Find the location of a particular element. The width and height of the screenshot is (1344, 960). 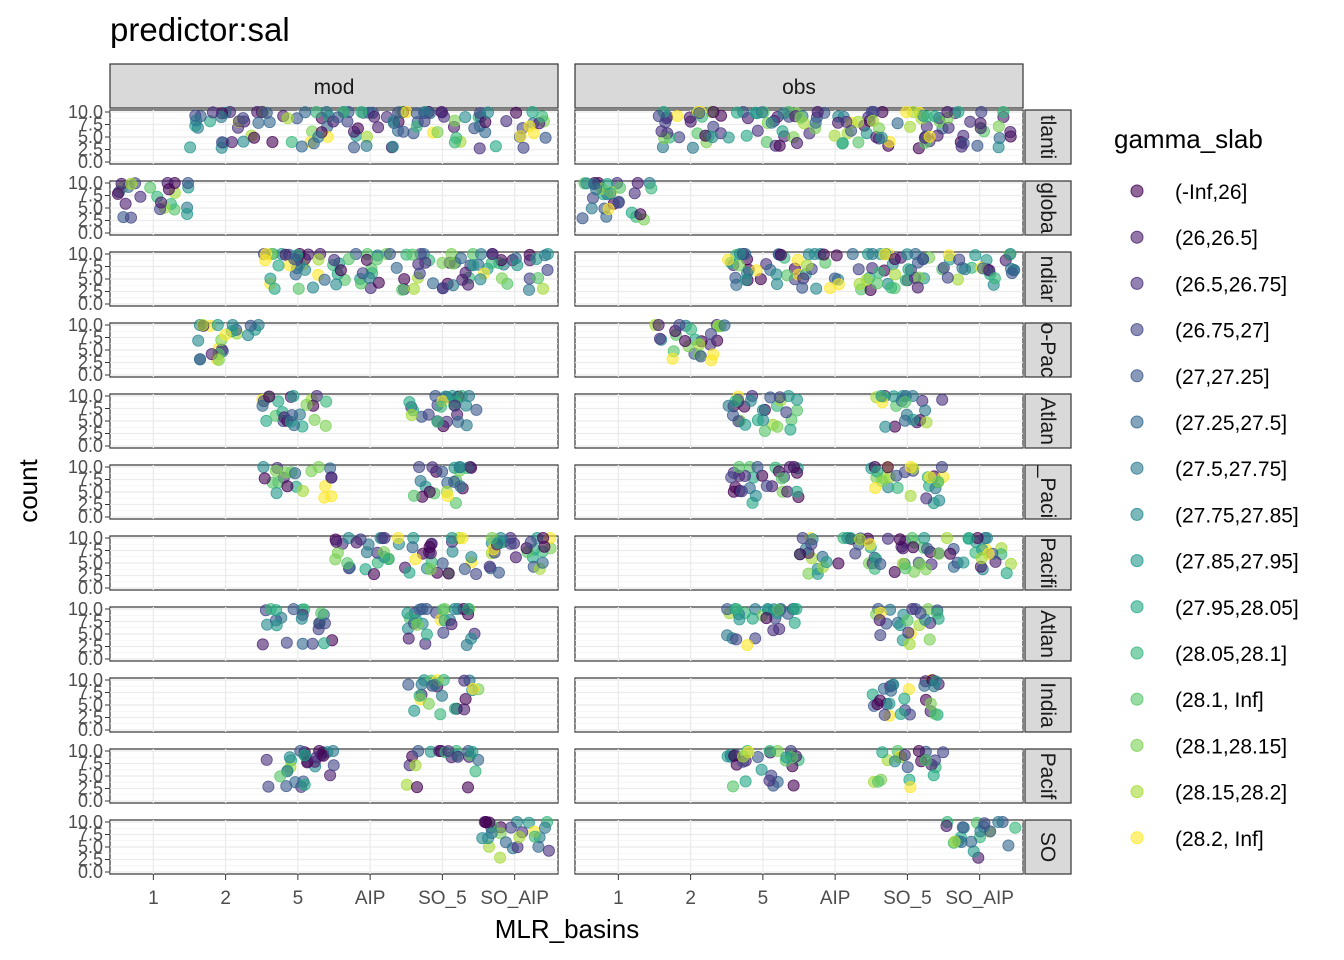

legend-label: (26.75,27] is located at coordinates (1222, 331).